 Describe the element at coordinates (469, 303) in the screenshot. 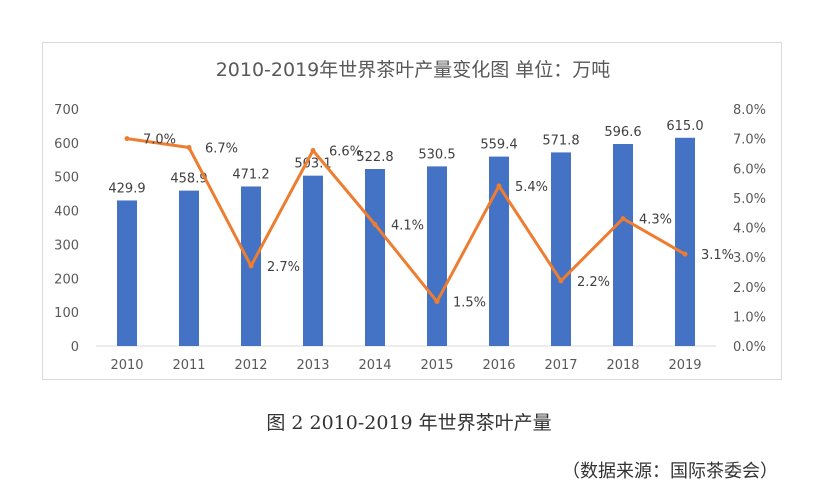

I see `line-data-label: 1.5%` at that location.